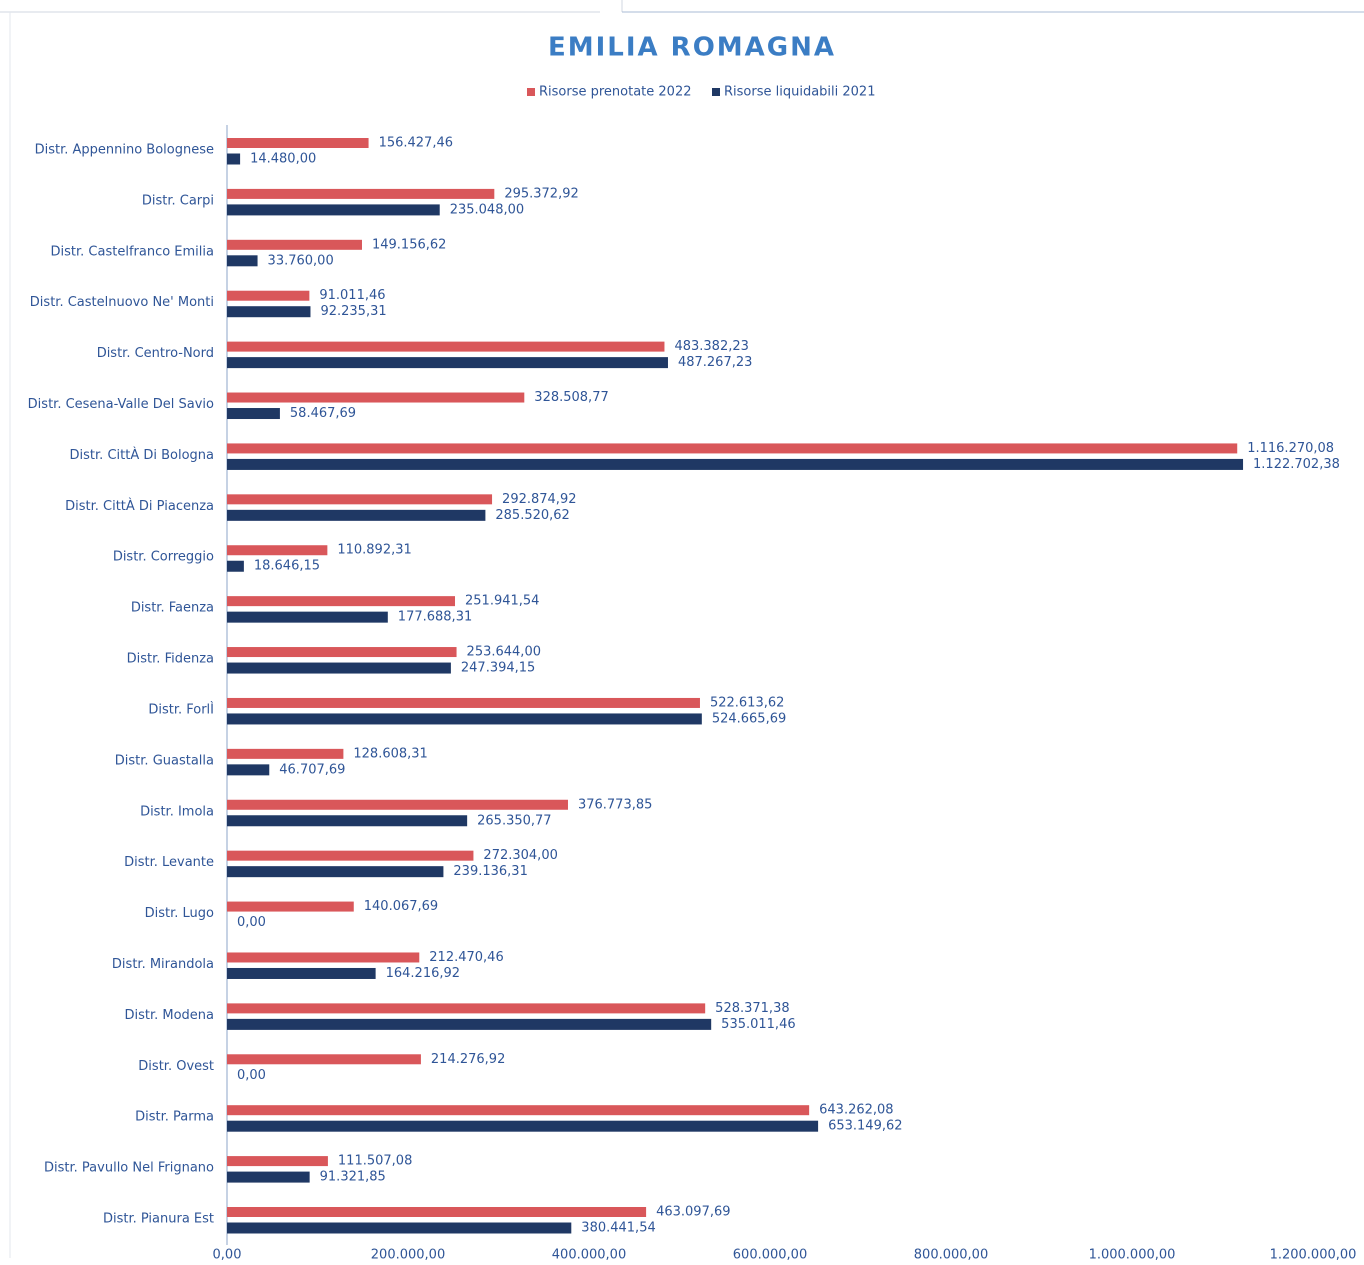  What do you see at coordinates (142, 455) in the screenshot?
I see `y-tick-label: Distr. CittÀ Di Bologna` at bounding box center [142, 455].